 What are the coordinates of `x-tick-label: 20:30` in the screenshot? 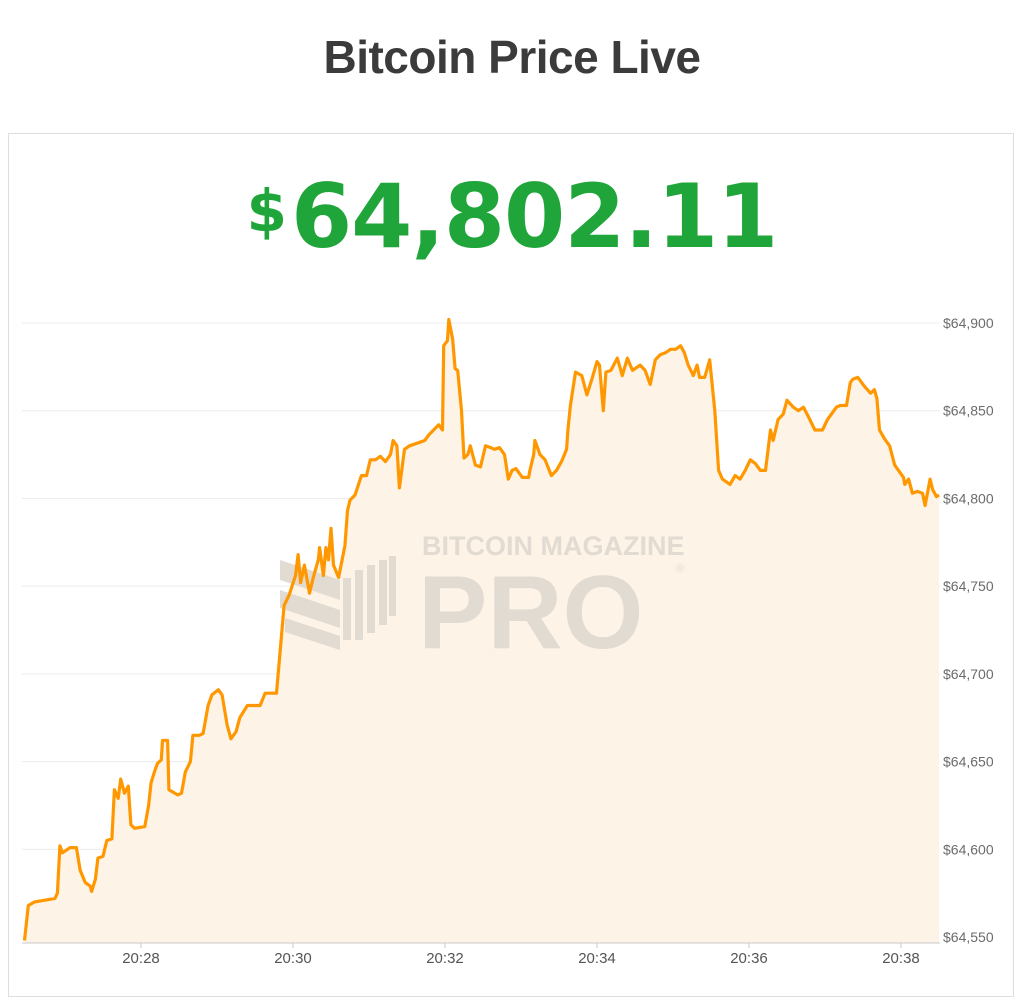 It's located at (293, 958).